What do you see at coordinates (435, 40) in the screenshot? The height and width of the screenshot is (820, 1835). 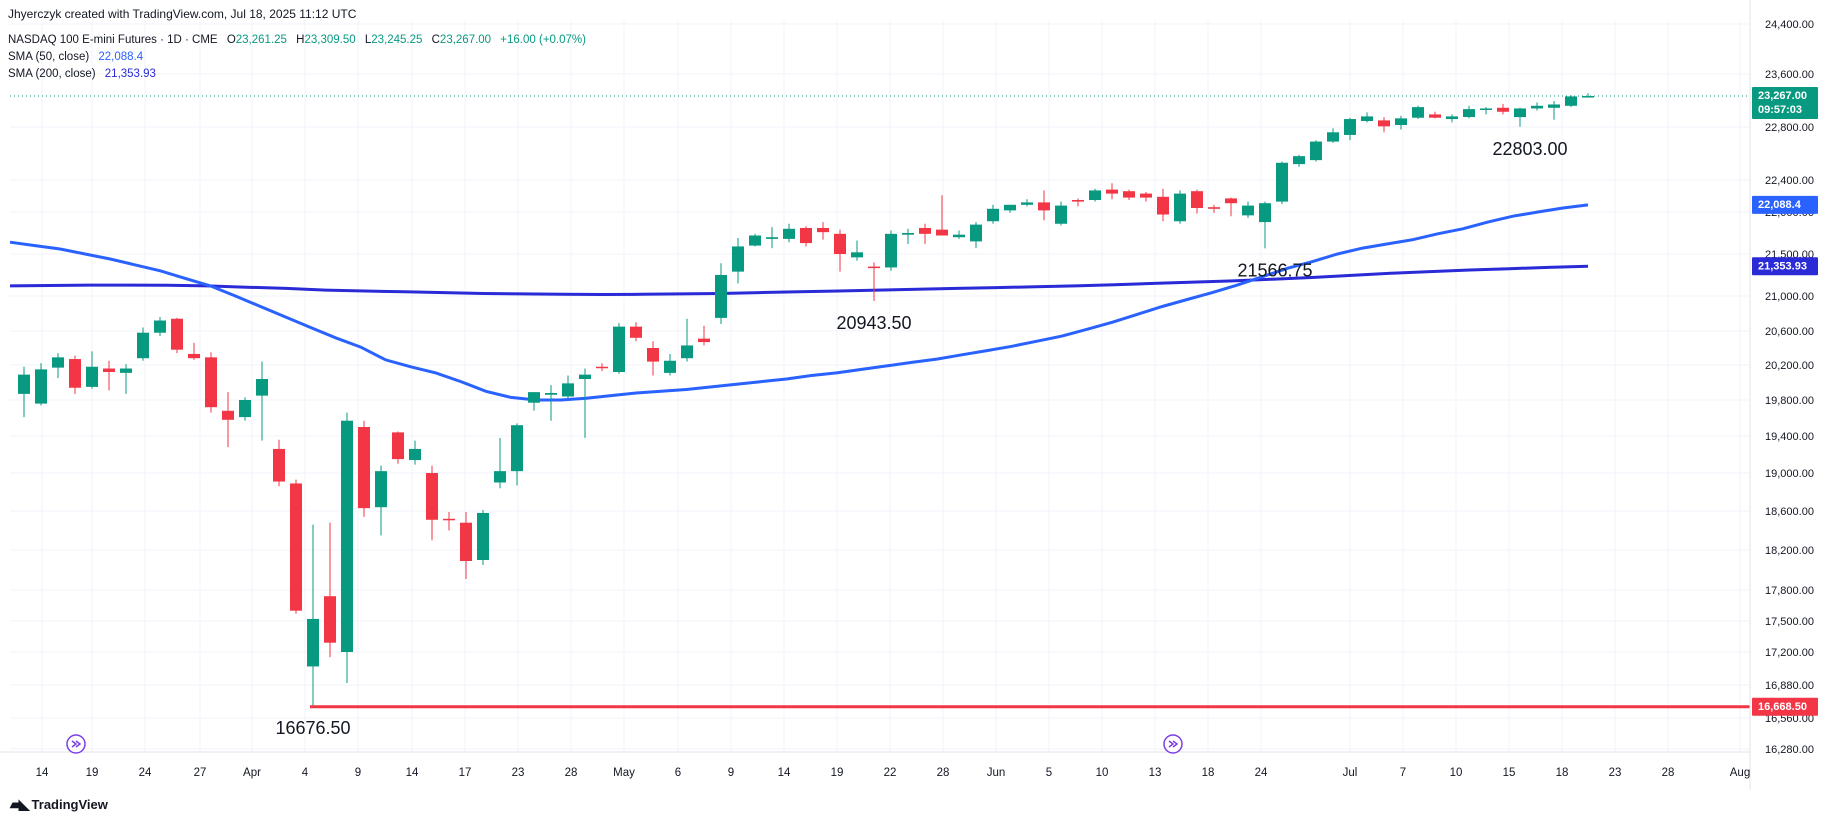 I see `close-label: C` at bounding box center [435, 40].